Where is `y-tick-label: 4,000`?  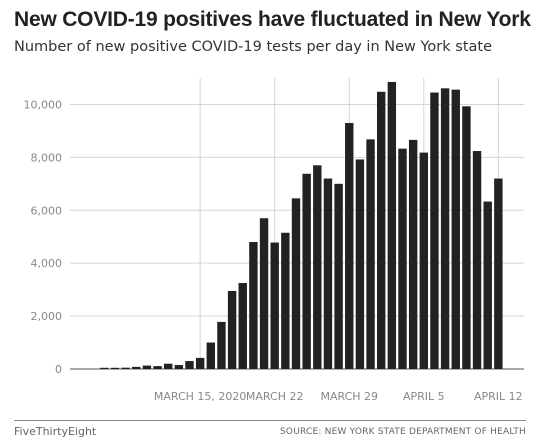
y-tick-label: 4,000 is located at coordinates (47, 263).